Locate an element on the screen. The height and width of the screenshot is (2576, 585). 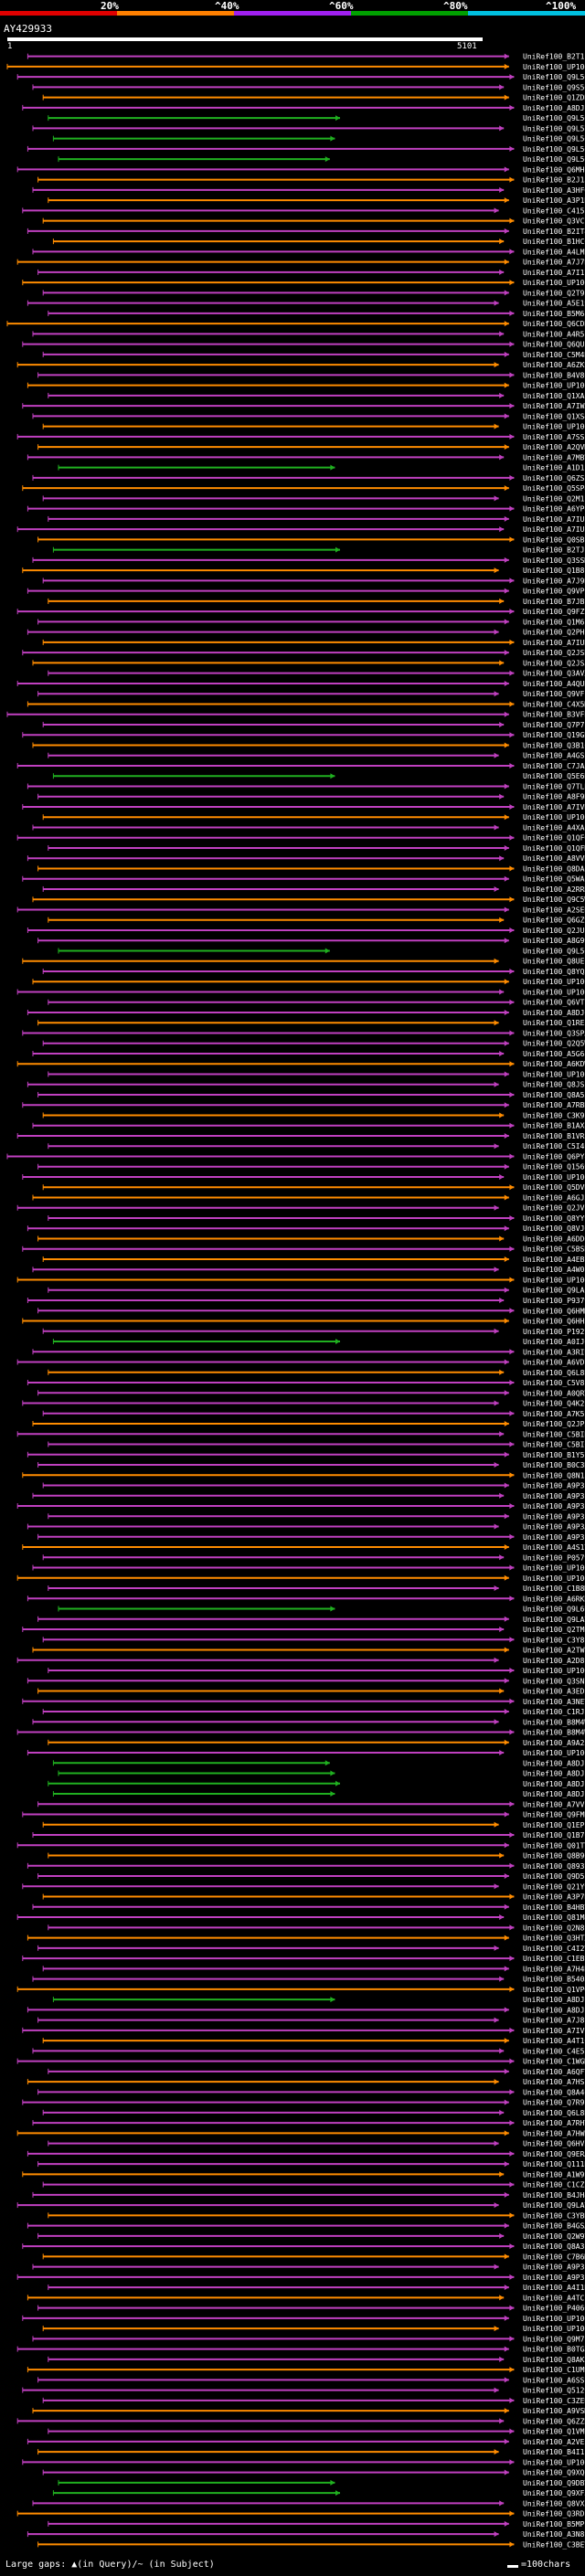
hit-label: UniRef100_Q5E6N3 is located at coordinates (554, 776).